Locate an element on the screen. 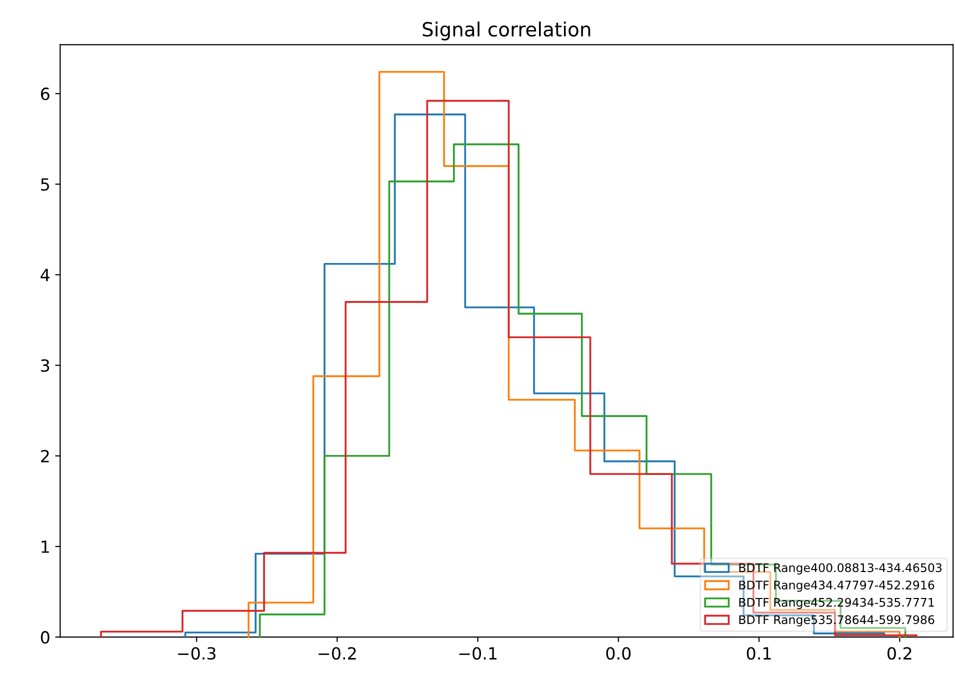 The height and width of the screenshot is (677, 955). y-tick-label: 4 is located at coordinates (45, 275).